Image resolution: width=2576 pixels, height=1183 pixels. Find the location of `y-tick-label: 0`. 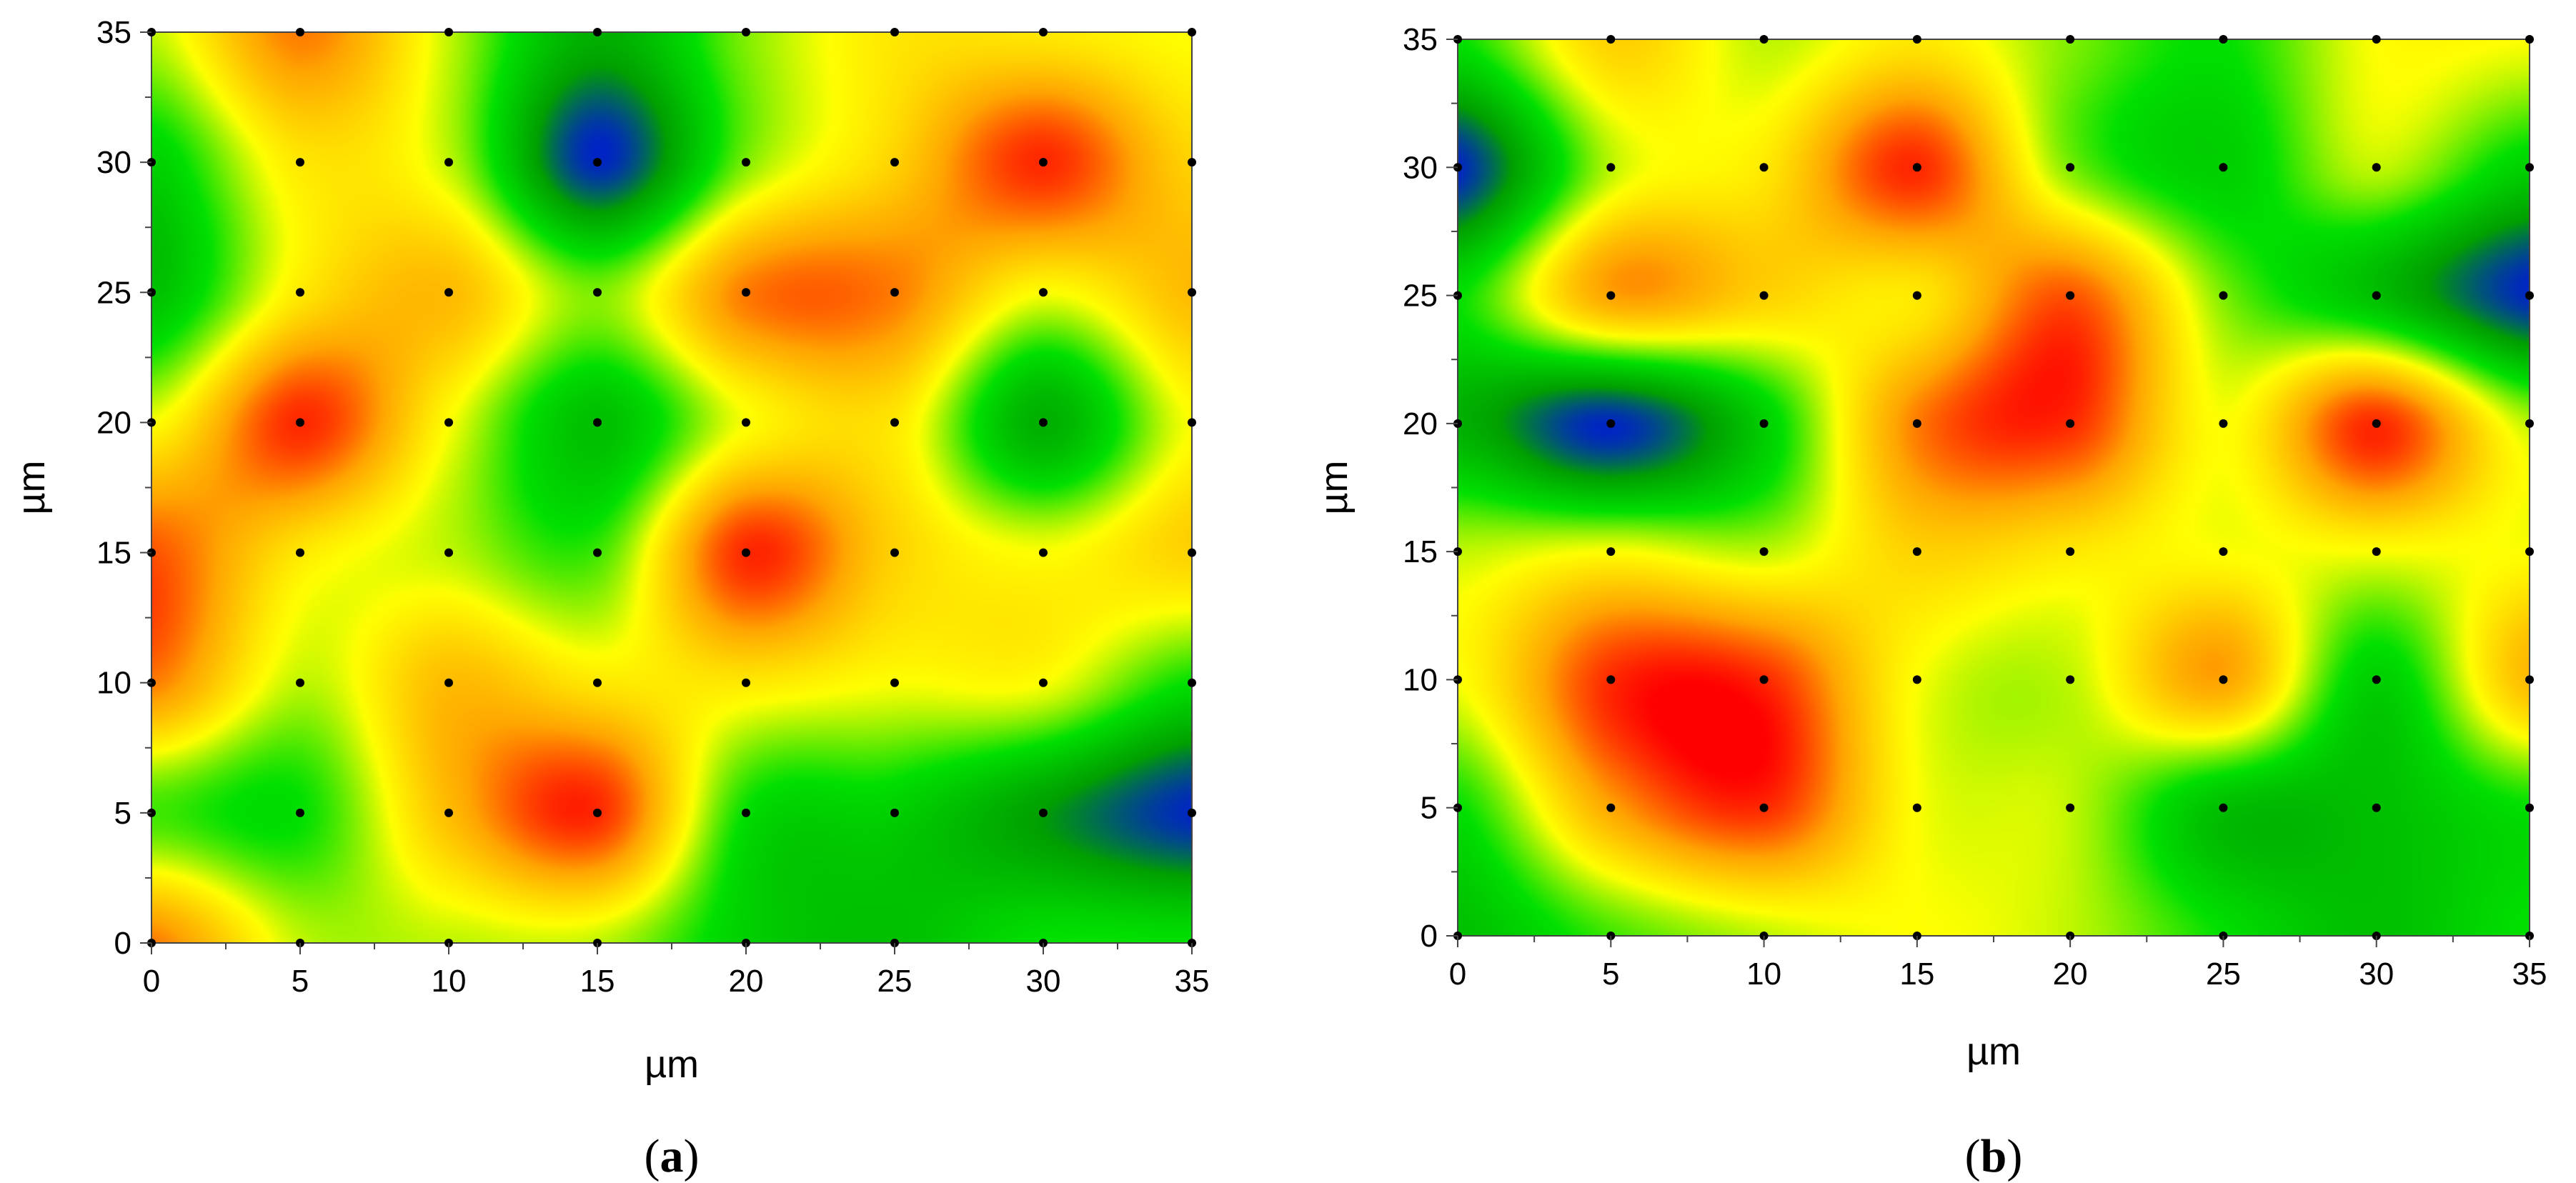

y-tick-label: 0 is located at coordinates (1429, 936).